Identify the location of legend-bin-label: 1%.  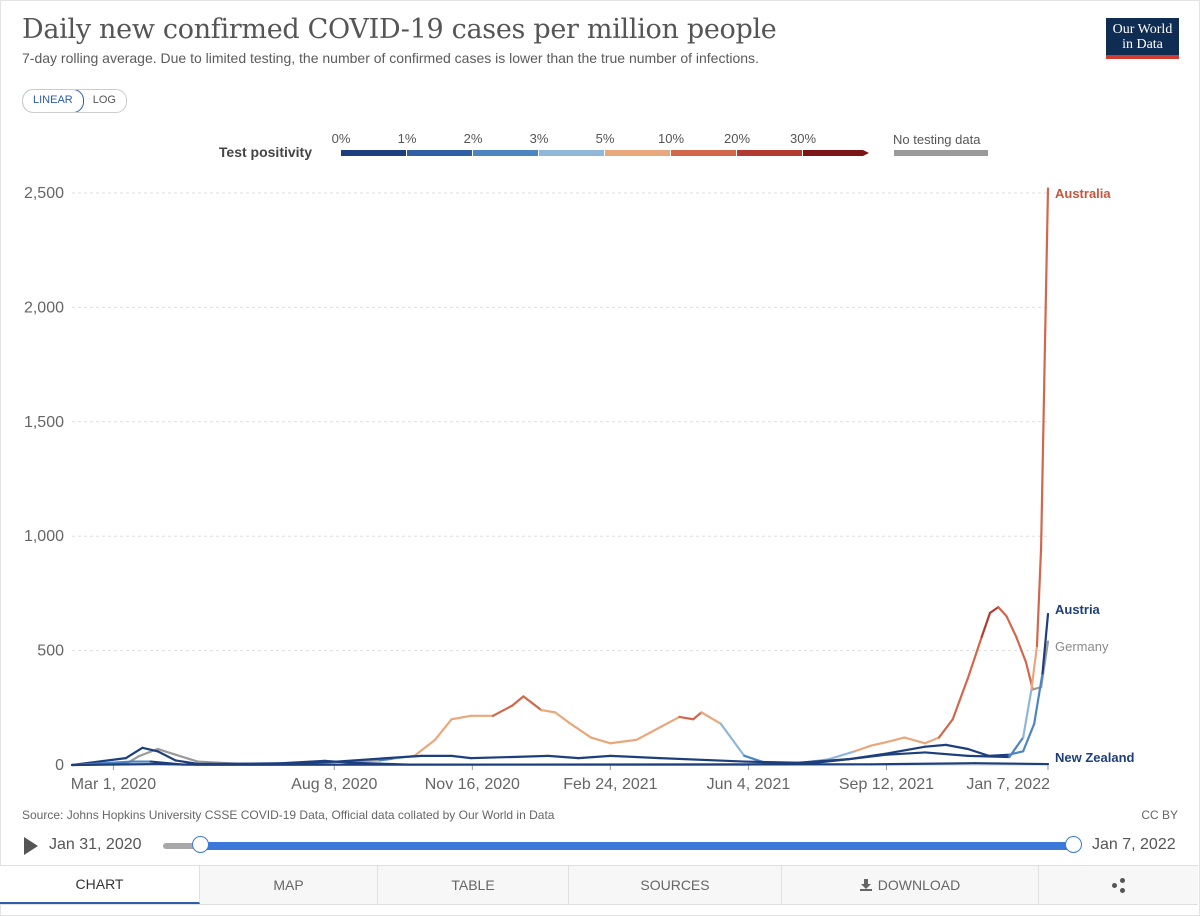
(407, 138).